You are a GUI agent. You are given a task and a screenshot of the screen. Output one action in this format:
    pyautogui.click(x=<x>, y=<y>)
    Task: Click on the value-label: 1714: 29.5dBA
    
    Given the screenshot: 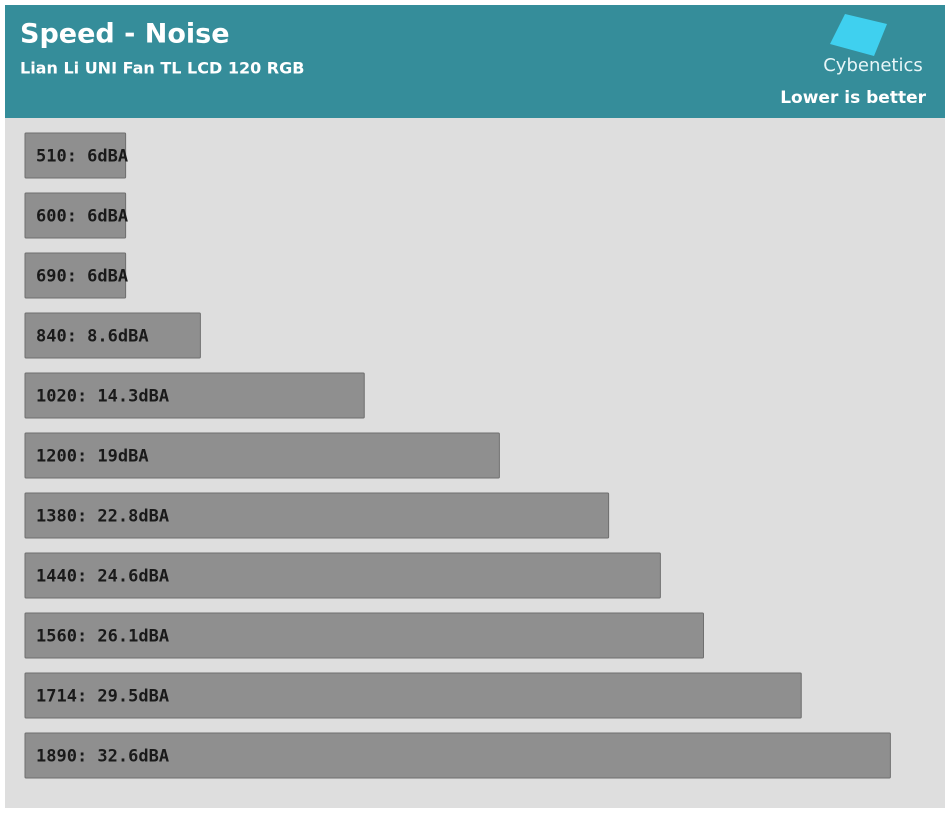 What is the action you would take?
    pyautogui.click(x=102, y=697)
    